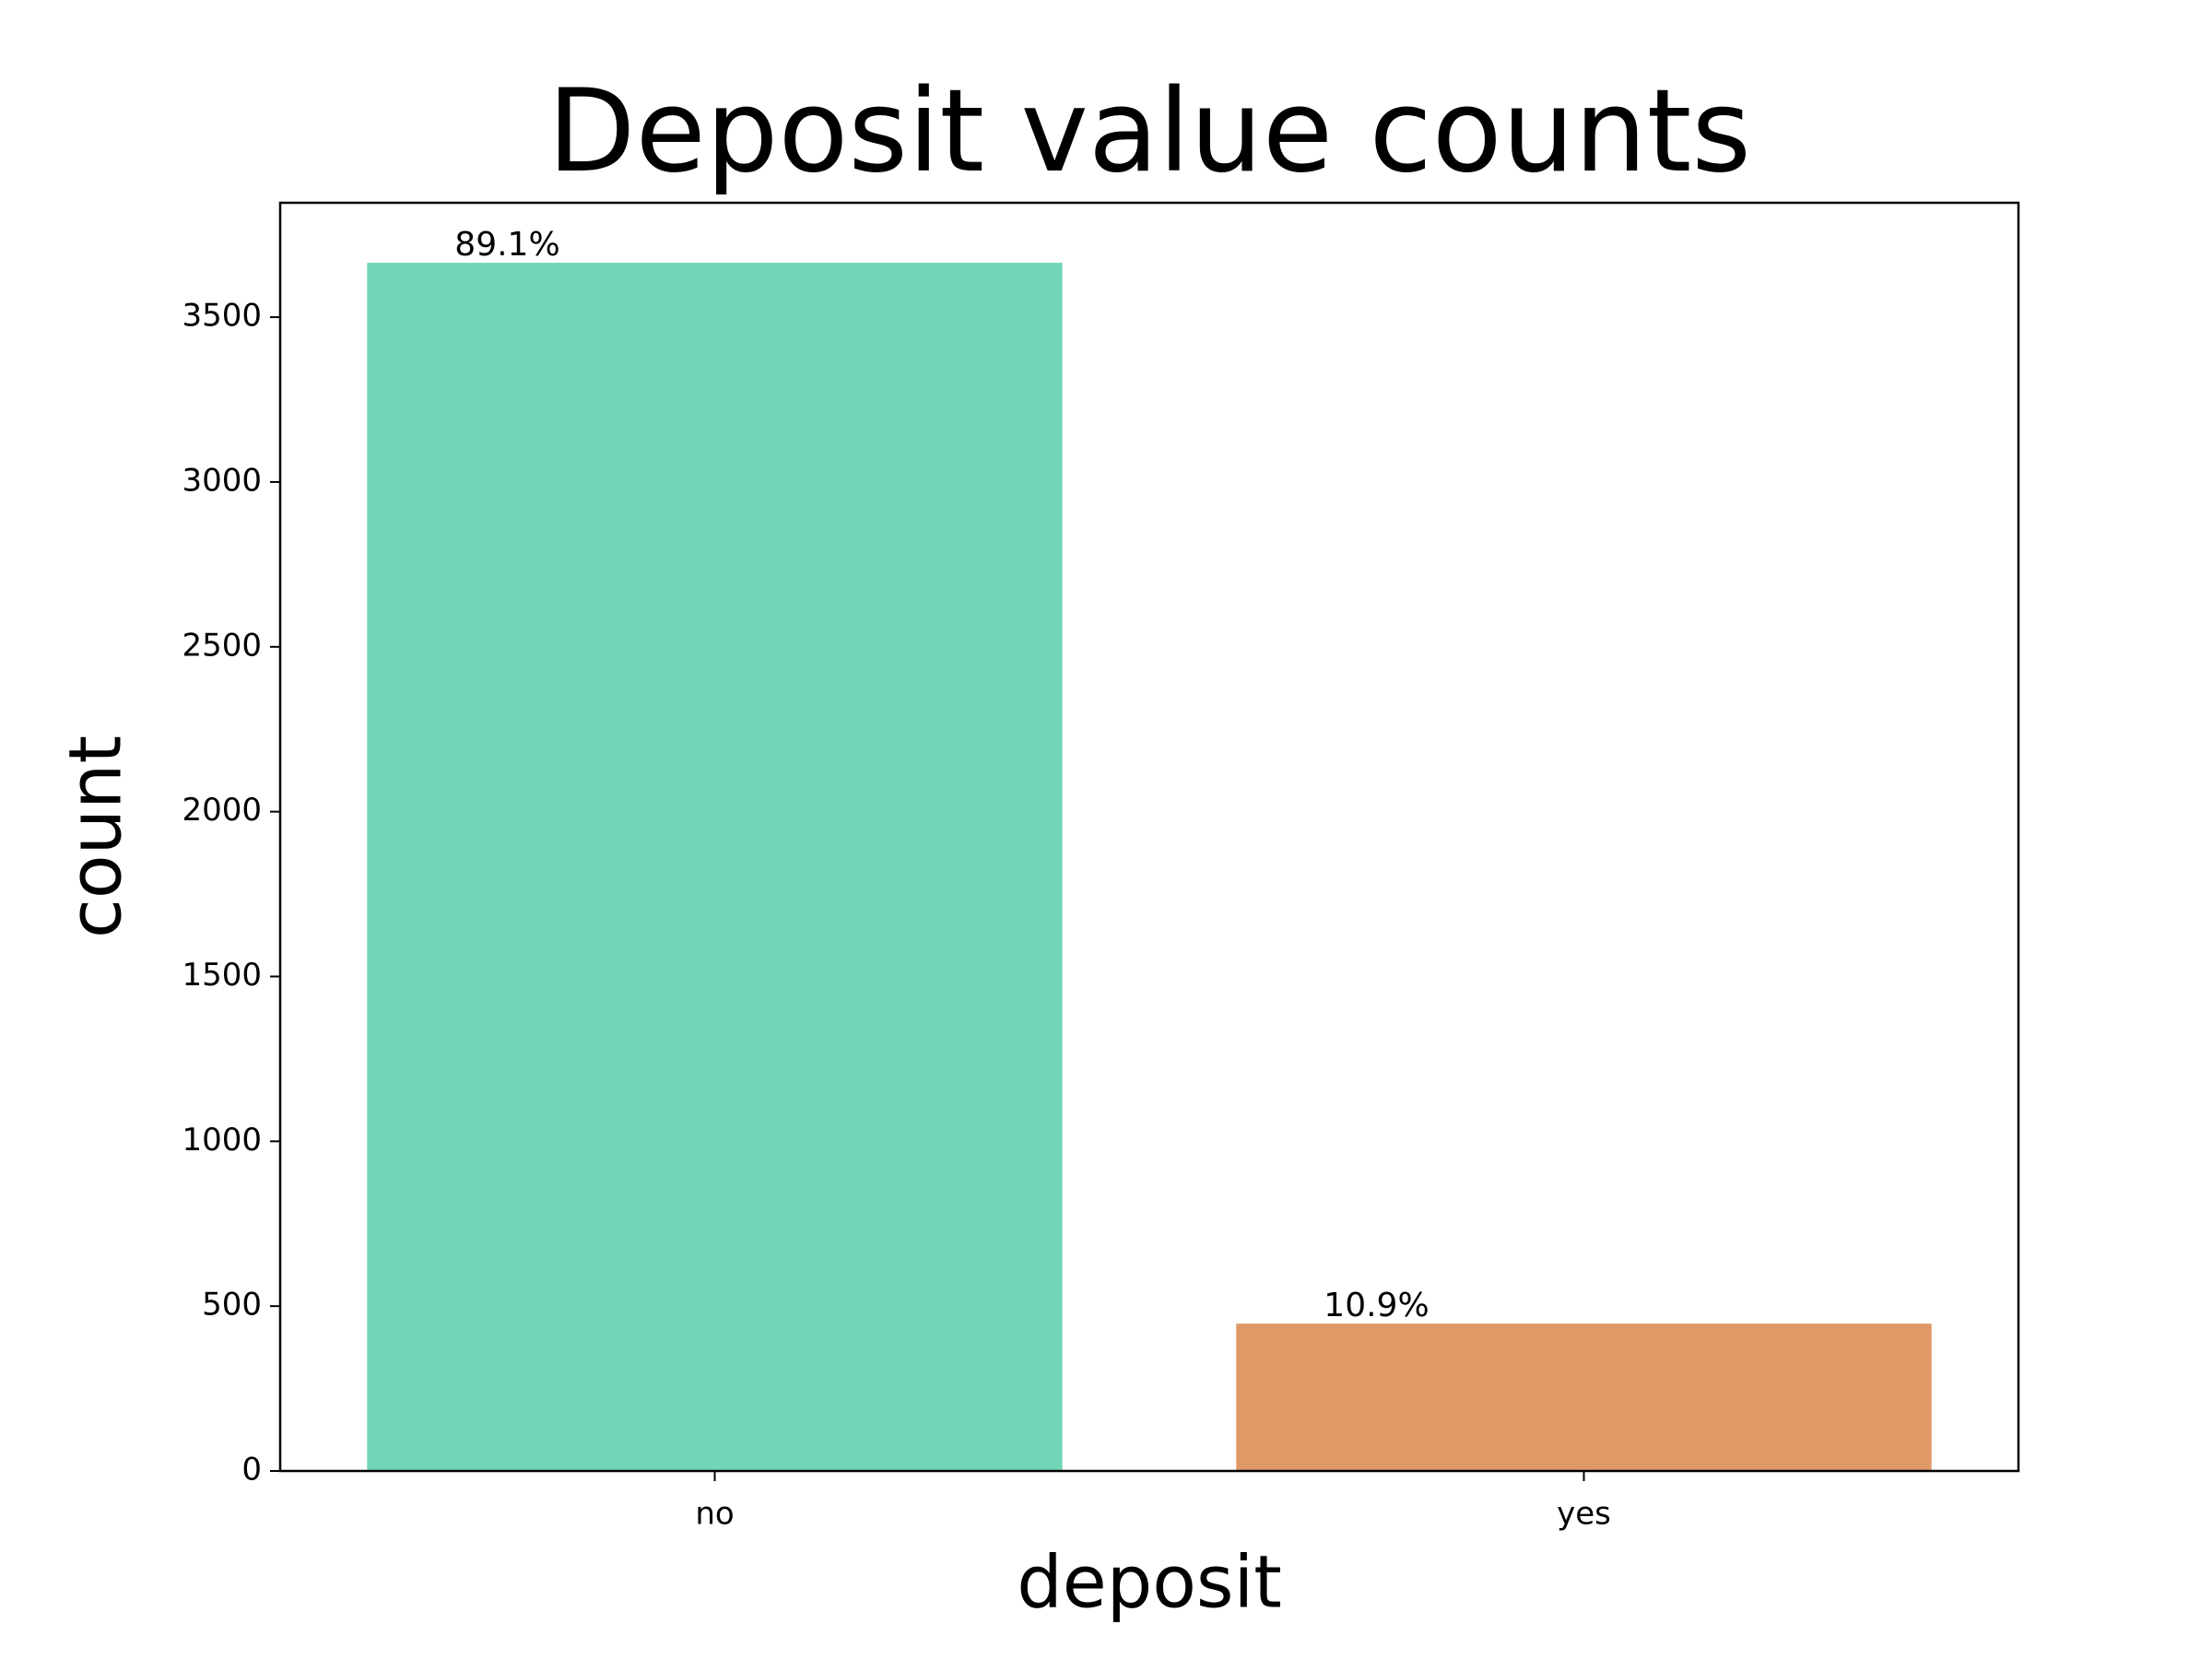  Describe the element at coordinates (1376, 1305) in the screenshot. I see `bar-annotation: 10.9%` at that location.